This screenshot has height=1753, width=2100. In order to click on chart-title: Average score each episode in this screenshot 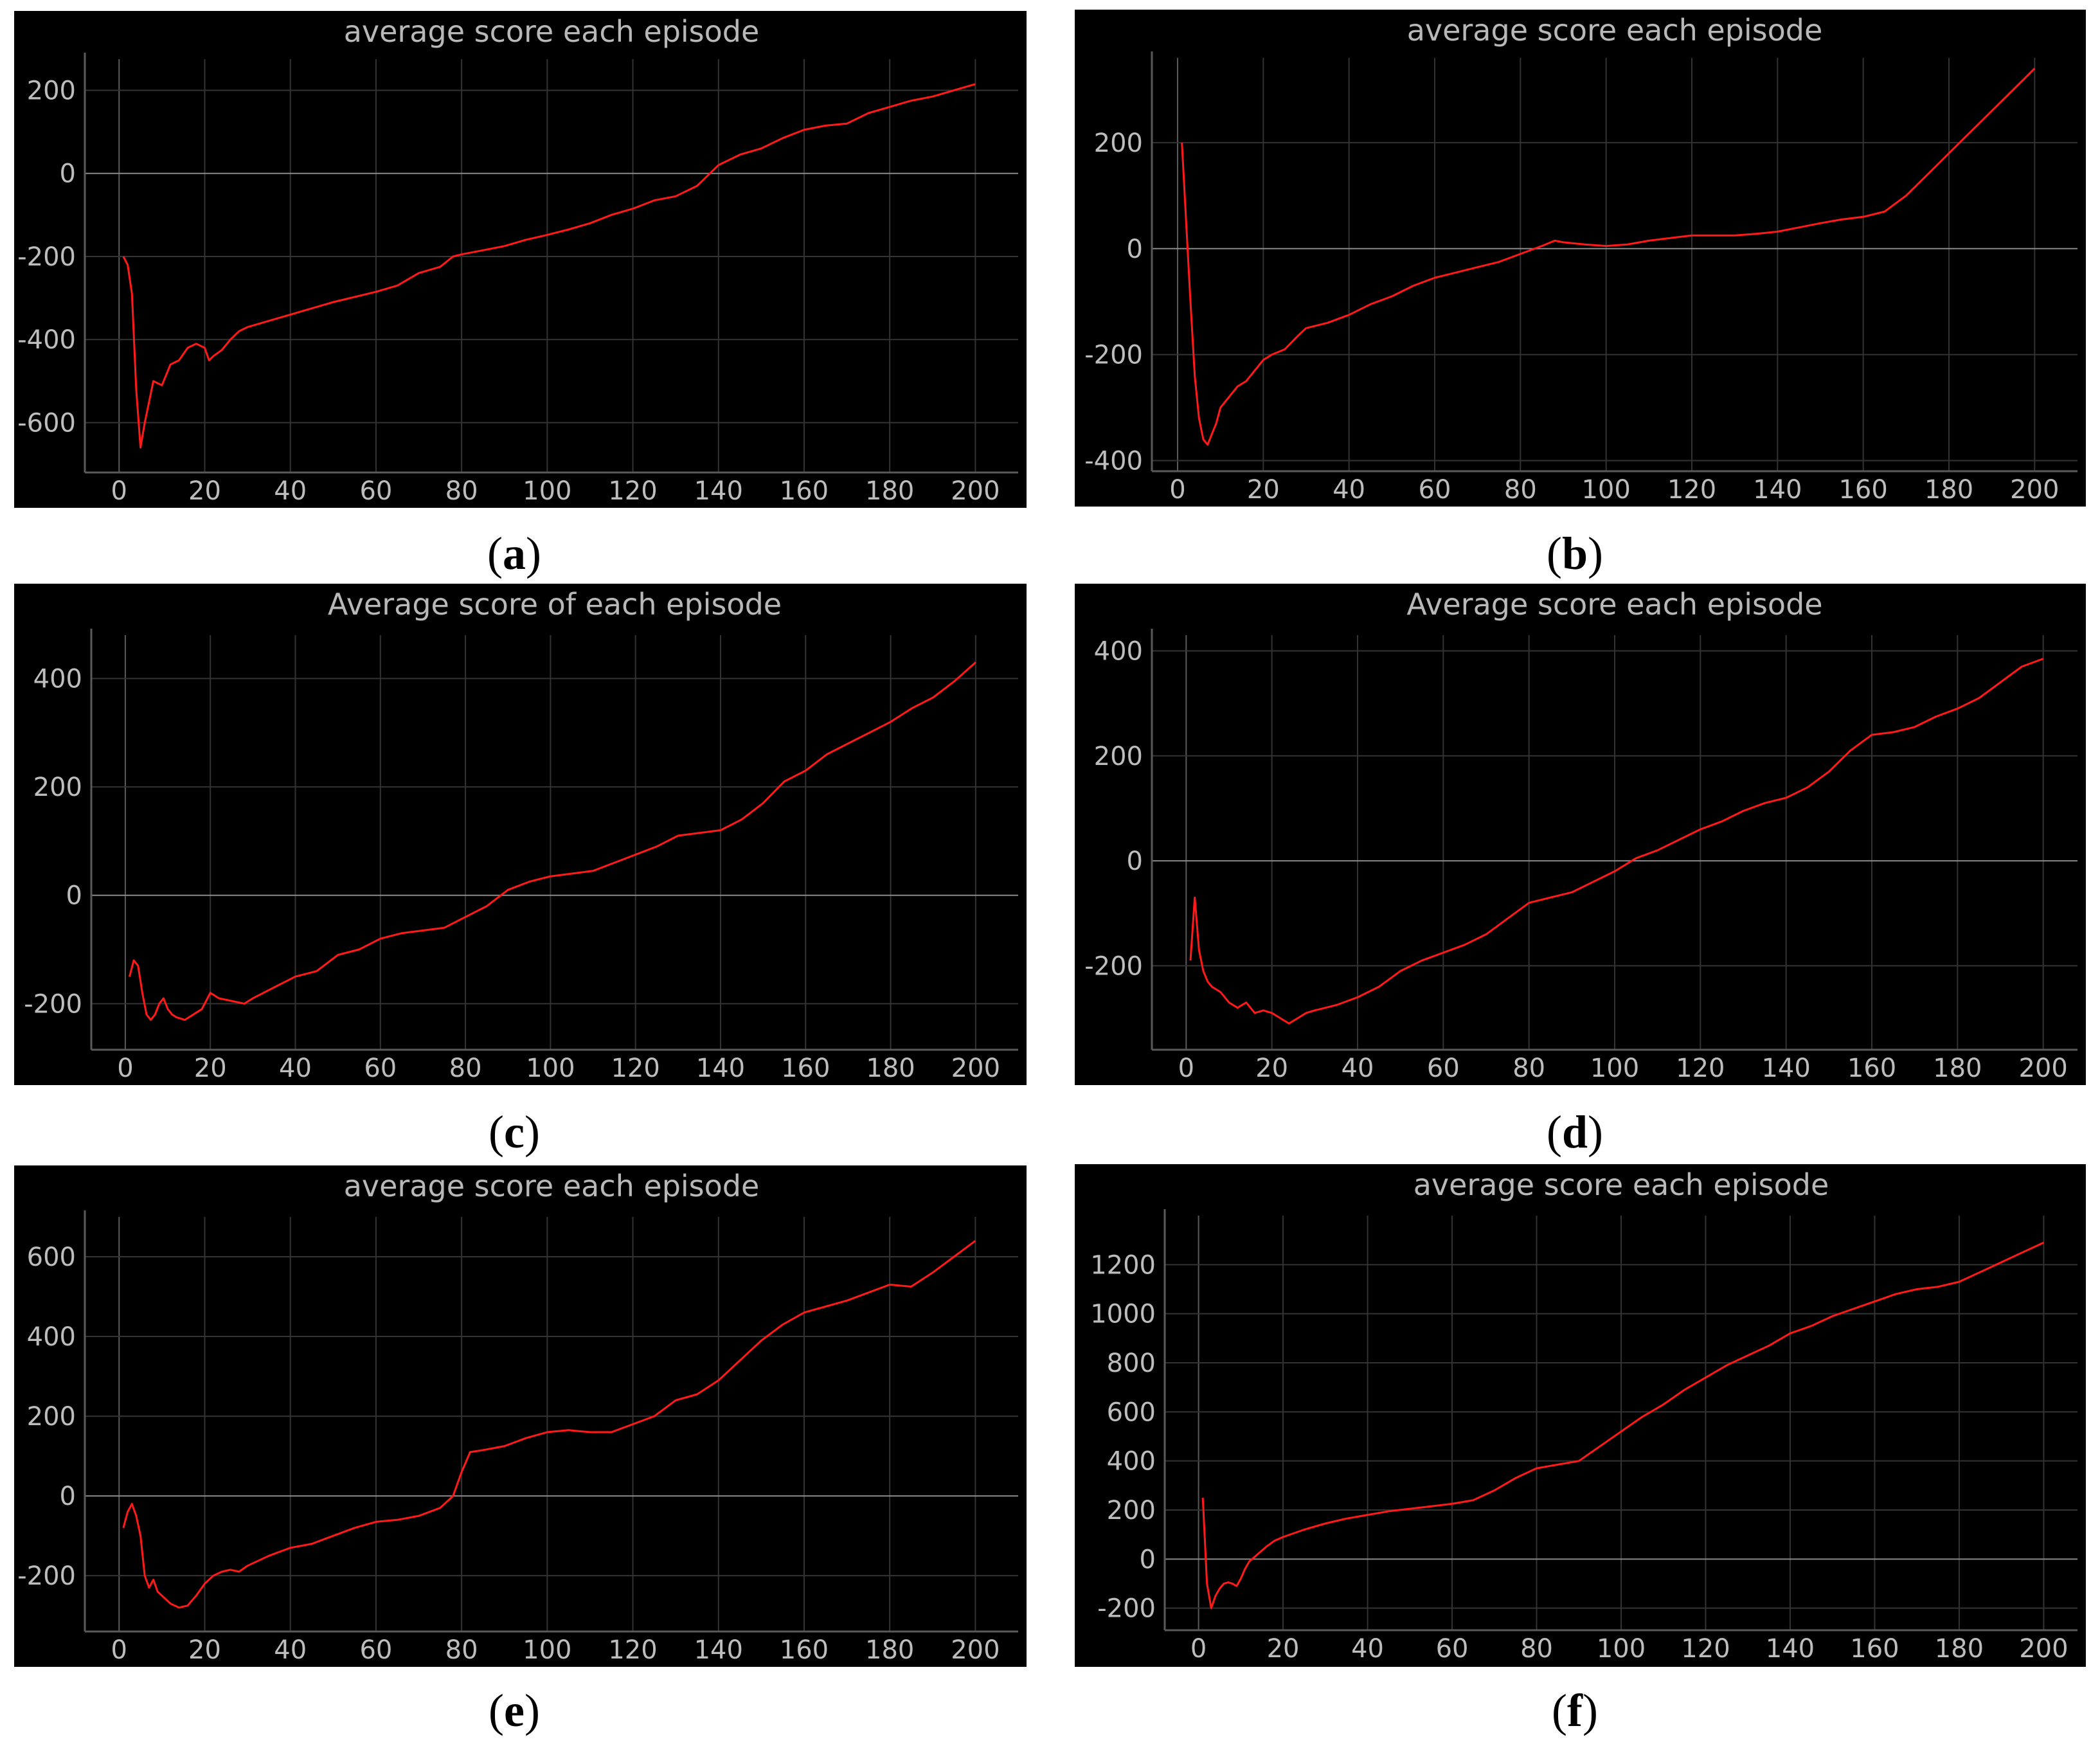, I will do `click(1614, 604)`.